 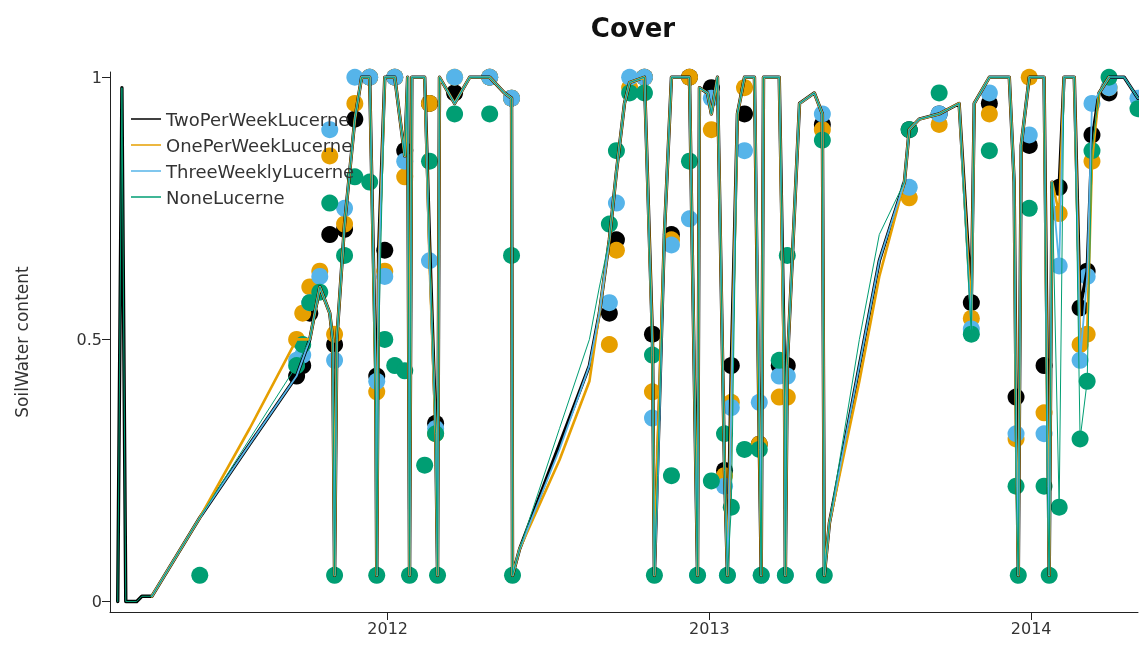 I want to click on y-tick-label: 1, so click(x=96, y=77).